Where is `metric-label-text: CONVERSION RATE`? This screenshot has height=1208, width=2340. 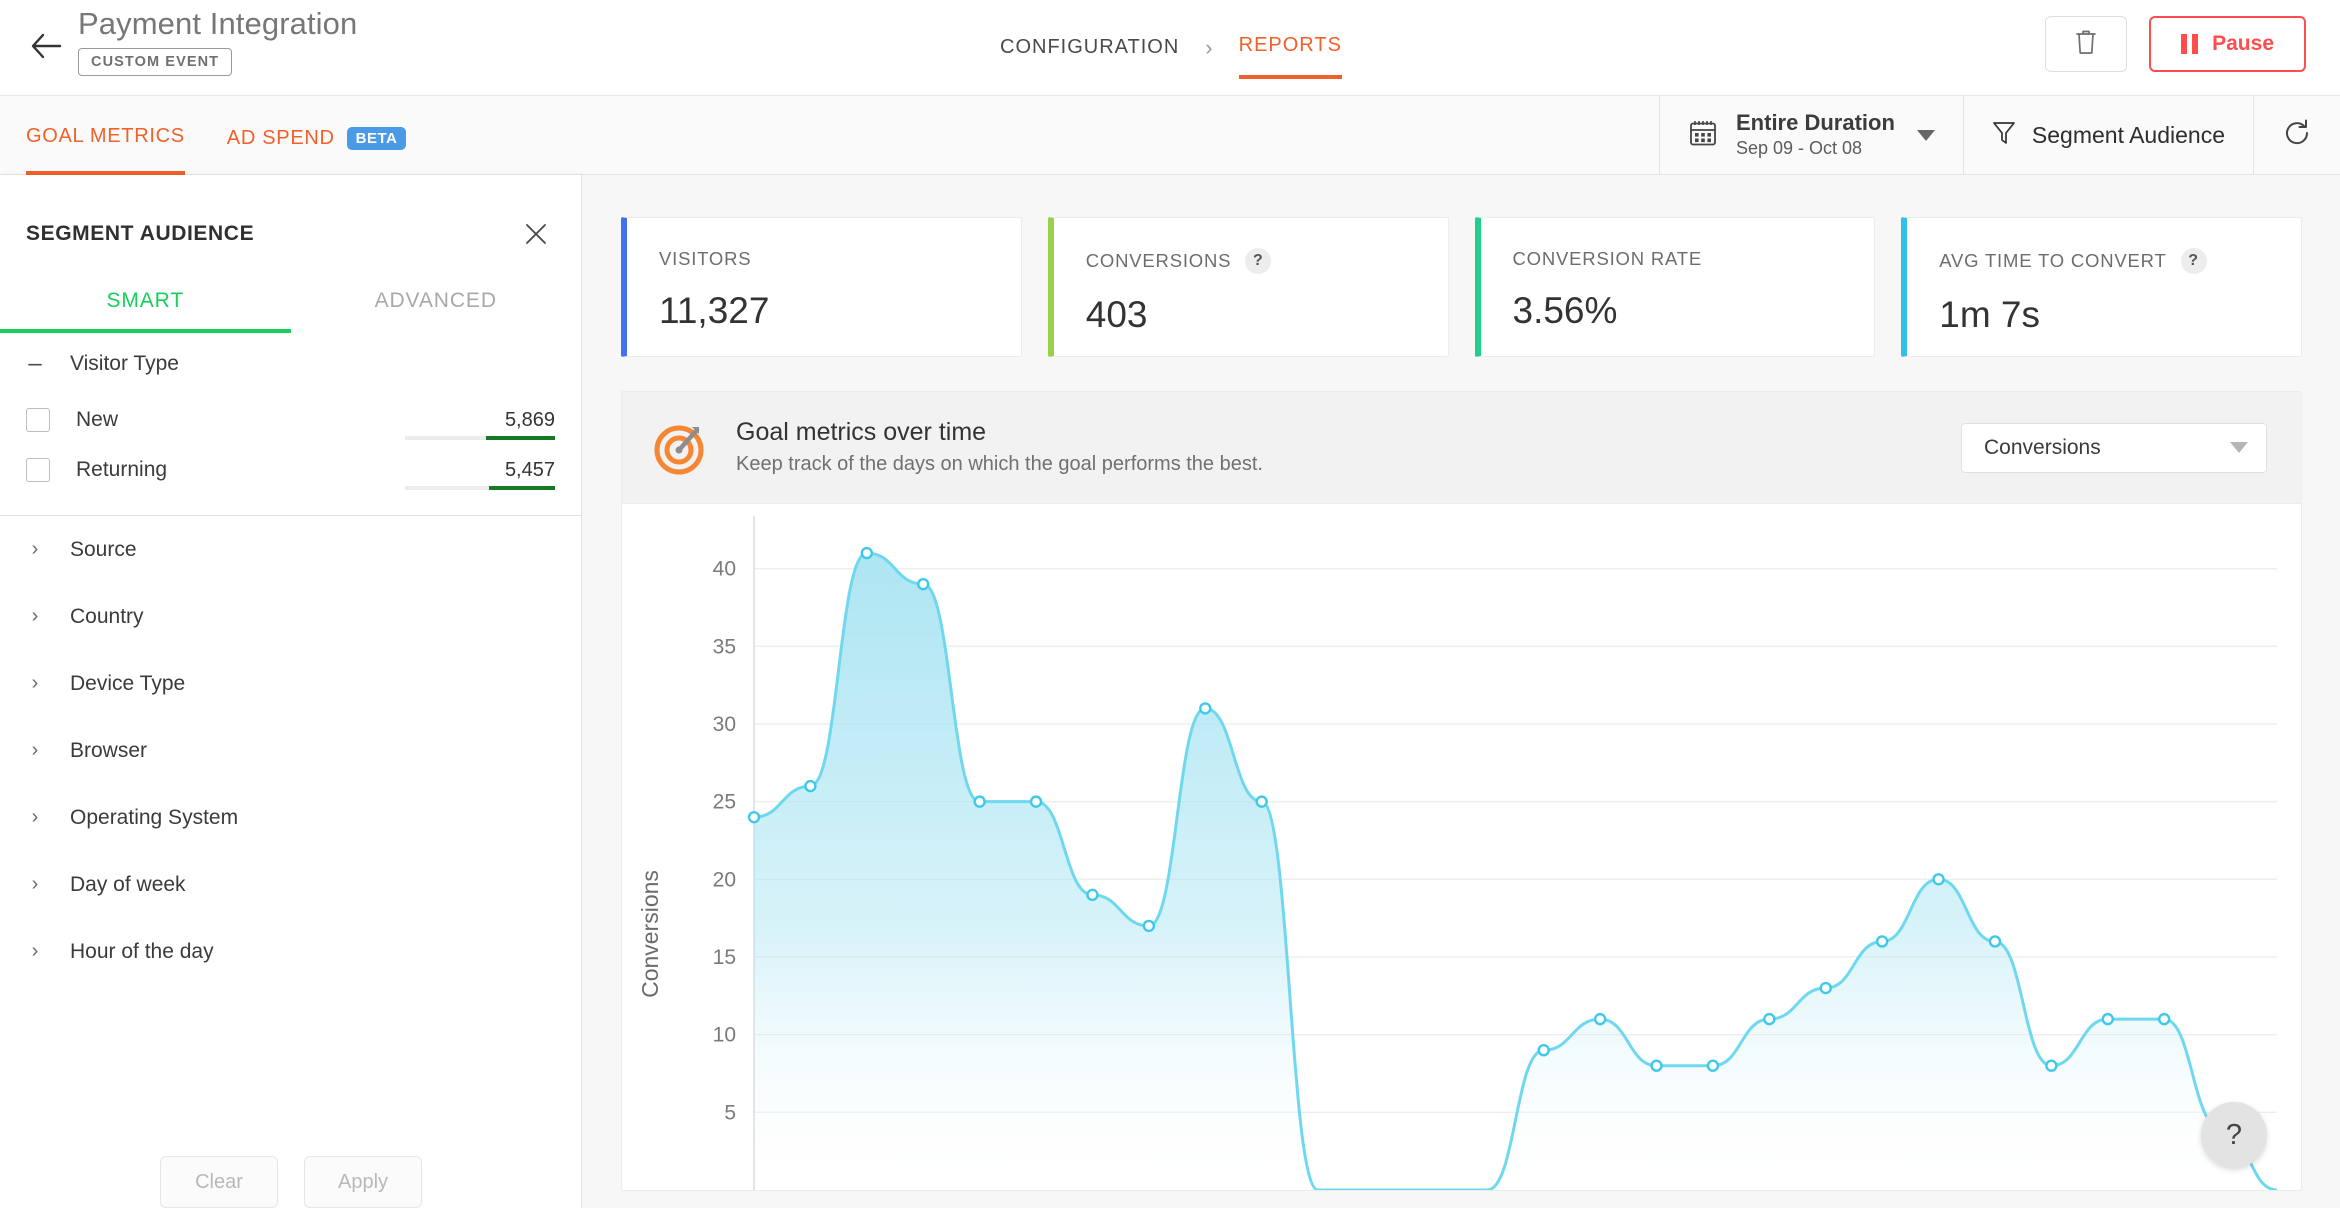
metric-label-text: CONVERSION RATE is located at coordinates (1607, 258).